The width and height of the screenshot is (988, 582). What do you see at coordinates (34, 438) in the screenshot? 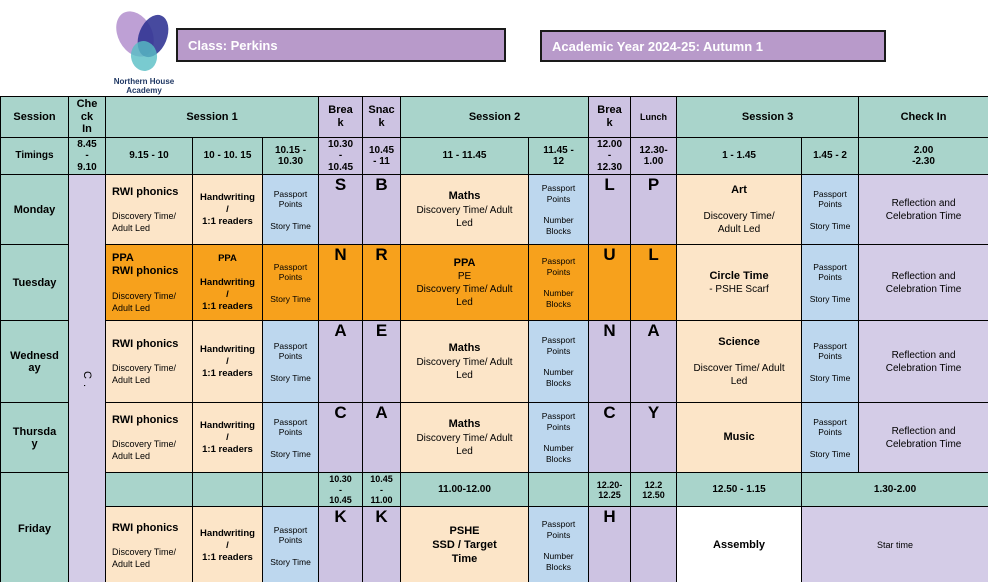
I see `day-thursday: Thursda y` at bounding box center [34, 438].